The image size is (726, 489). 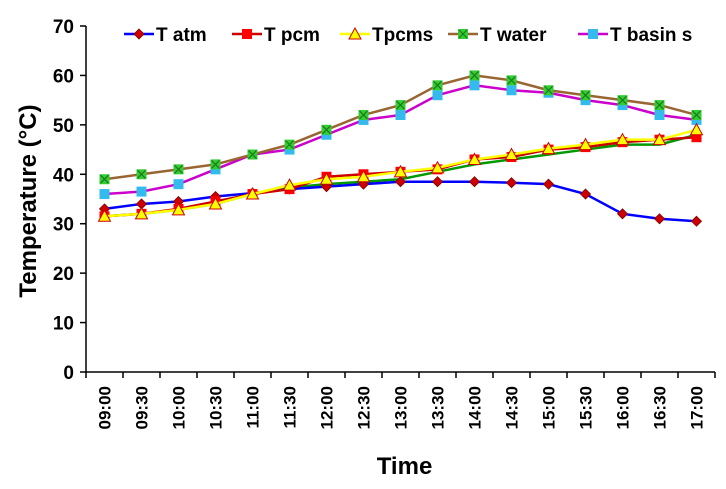 What do you see at coordinates (69, 200) in the screenshot?
I see `y-ticks: 0 10 20 30 40 50 60 70` at bounding box center [69, 200].